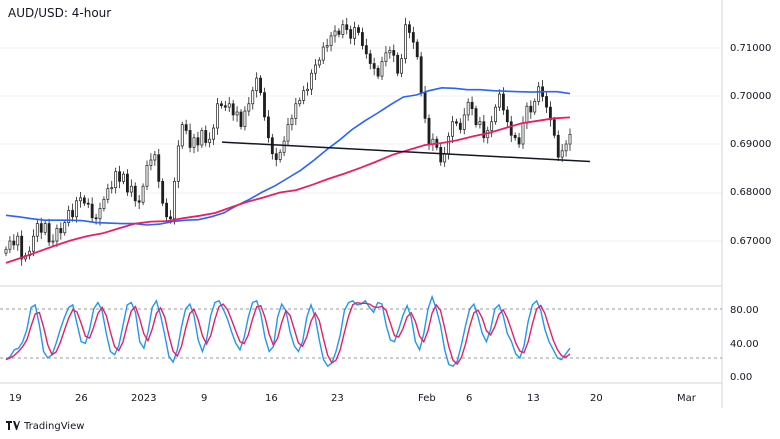 Image resolution: width=780 pixels, height=439 pixels. What do you see at coordinates (45, 426) in the screenshot?
I see `tradingview-brand: TradingView` at bounding box center [45, 426].